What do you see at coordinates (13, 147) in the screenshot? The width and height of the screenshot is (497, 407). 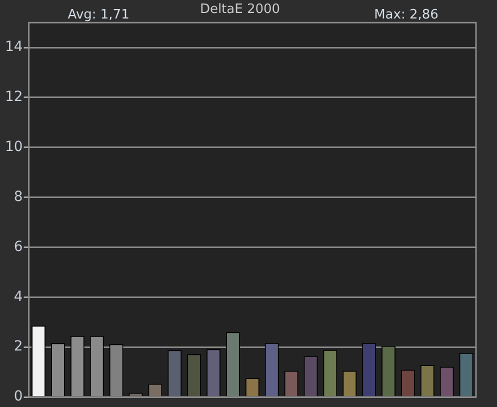 I see `y-tick-label: 10` at bounding box center [13, 147].